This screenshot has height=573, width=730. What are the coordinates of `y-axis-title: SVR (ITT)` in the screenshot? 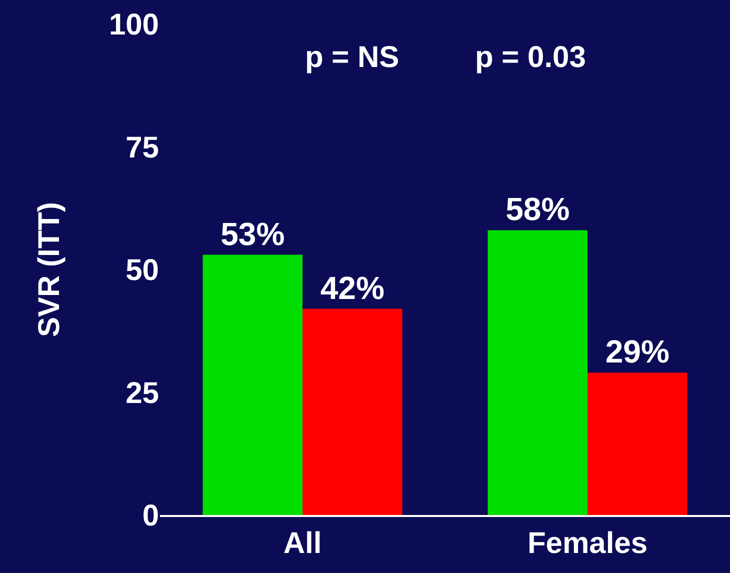 It's located at (49, 269).